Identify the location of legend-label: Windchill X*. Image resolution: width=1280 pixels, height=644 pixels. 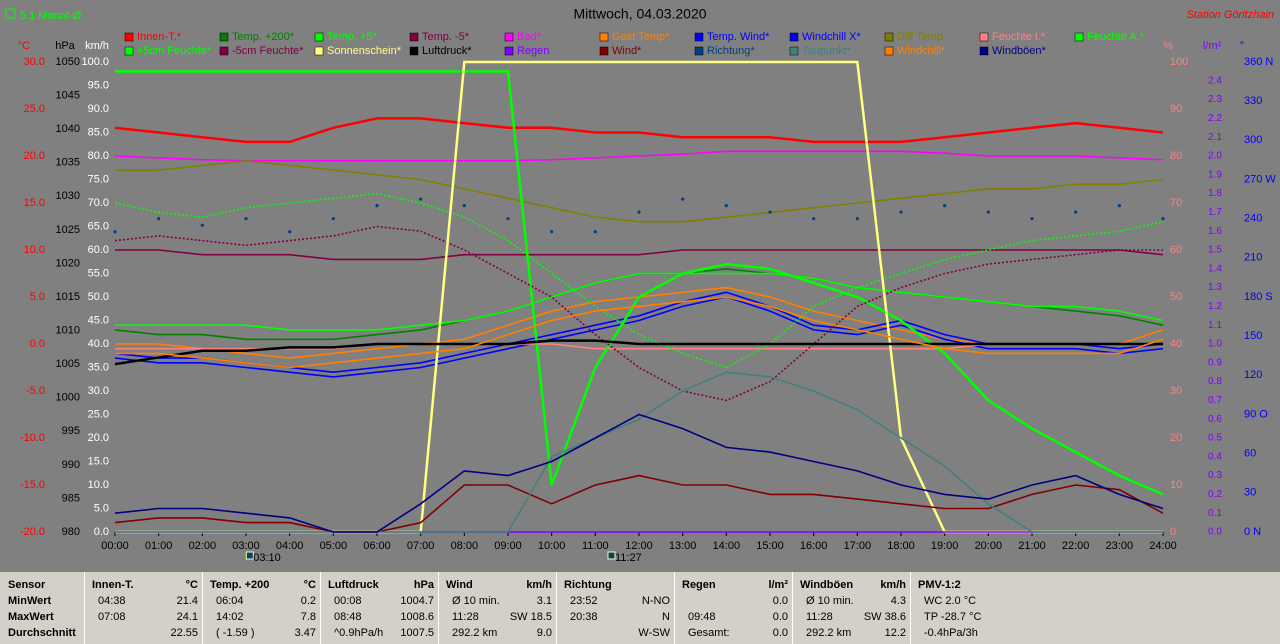
(831, 37).